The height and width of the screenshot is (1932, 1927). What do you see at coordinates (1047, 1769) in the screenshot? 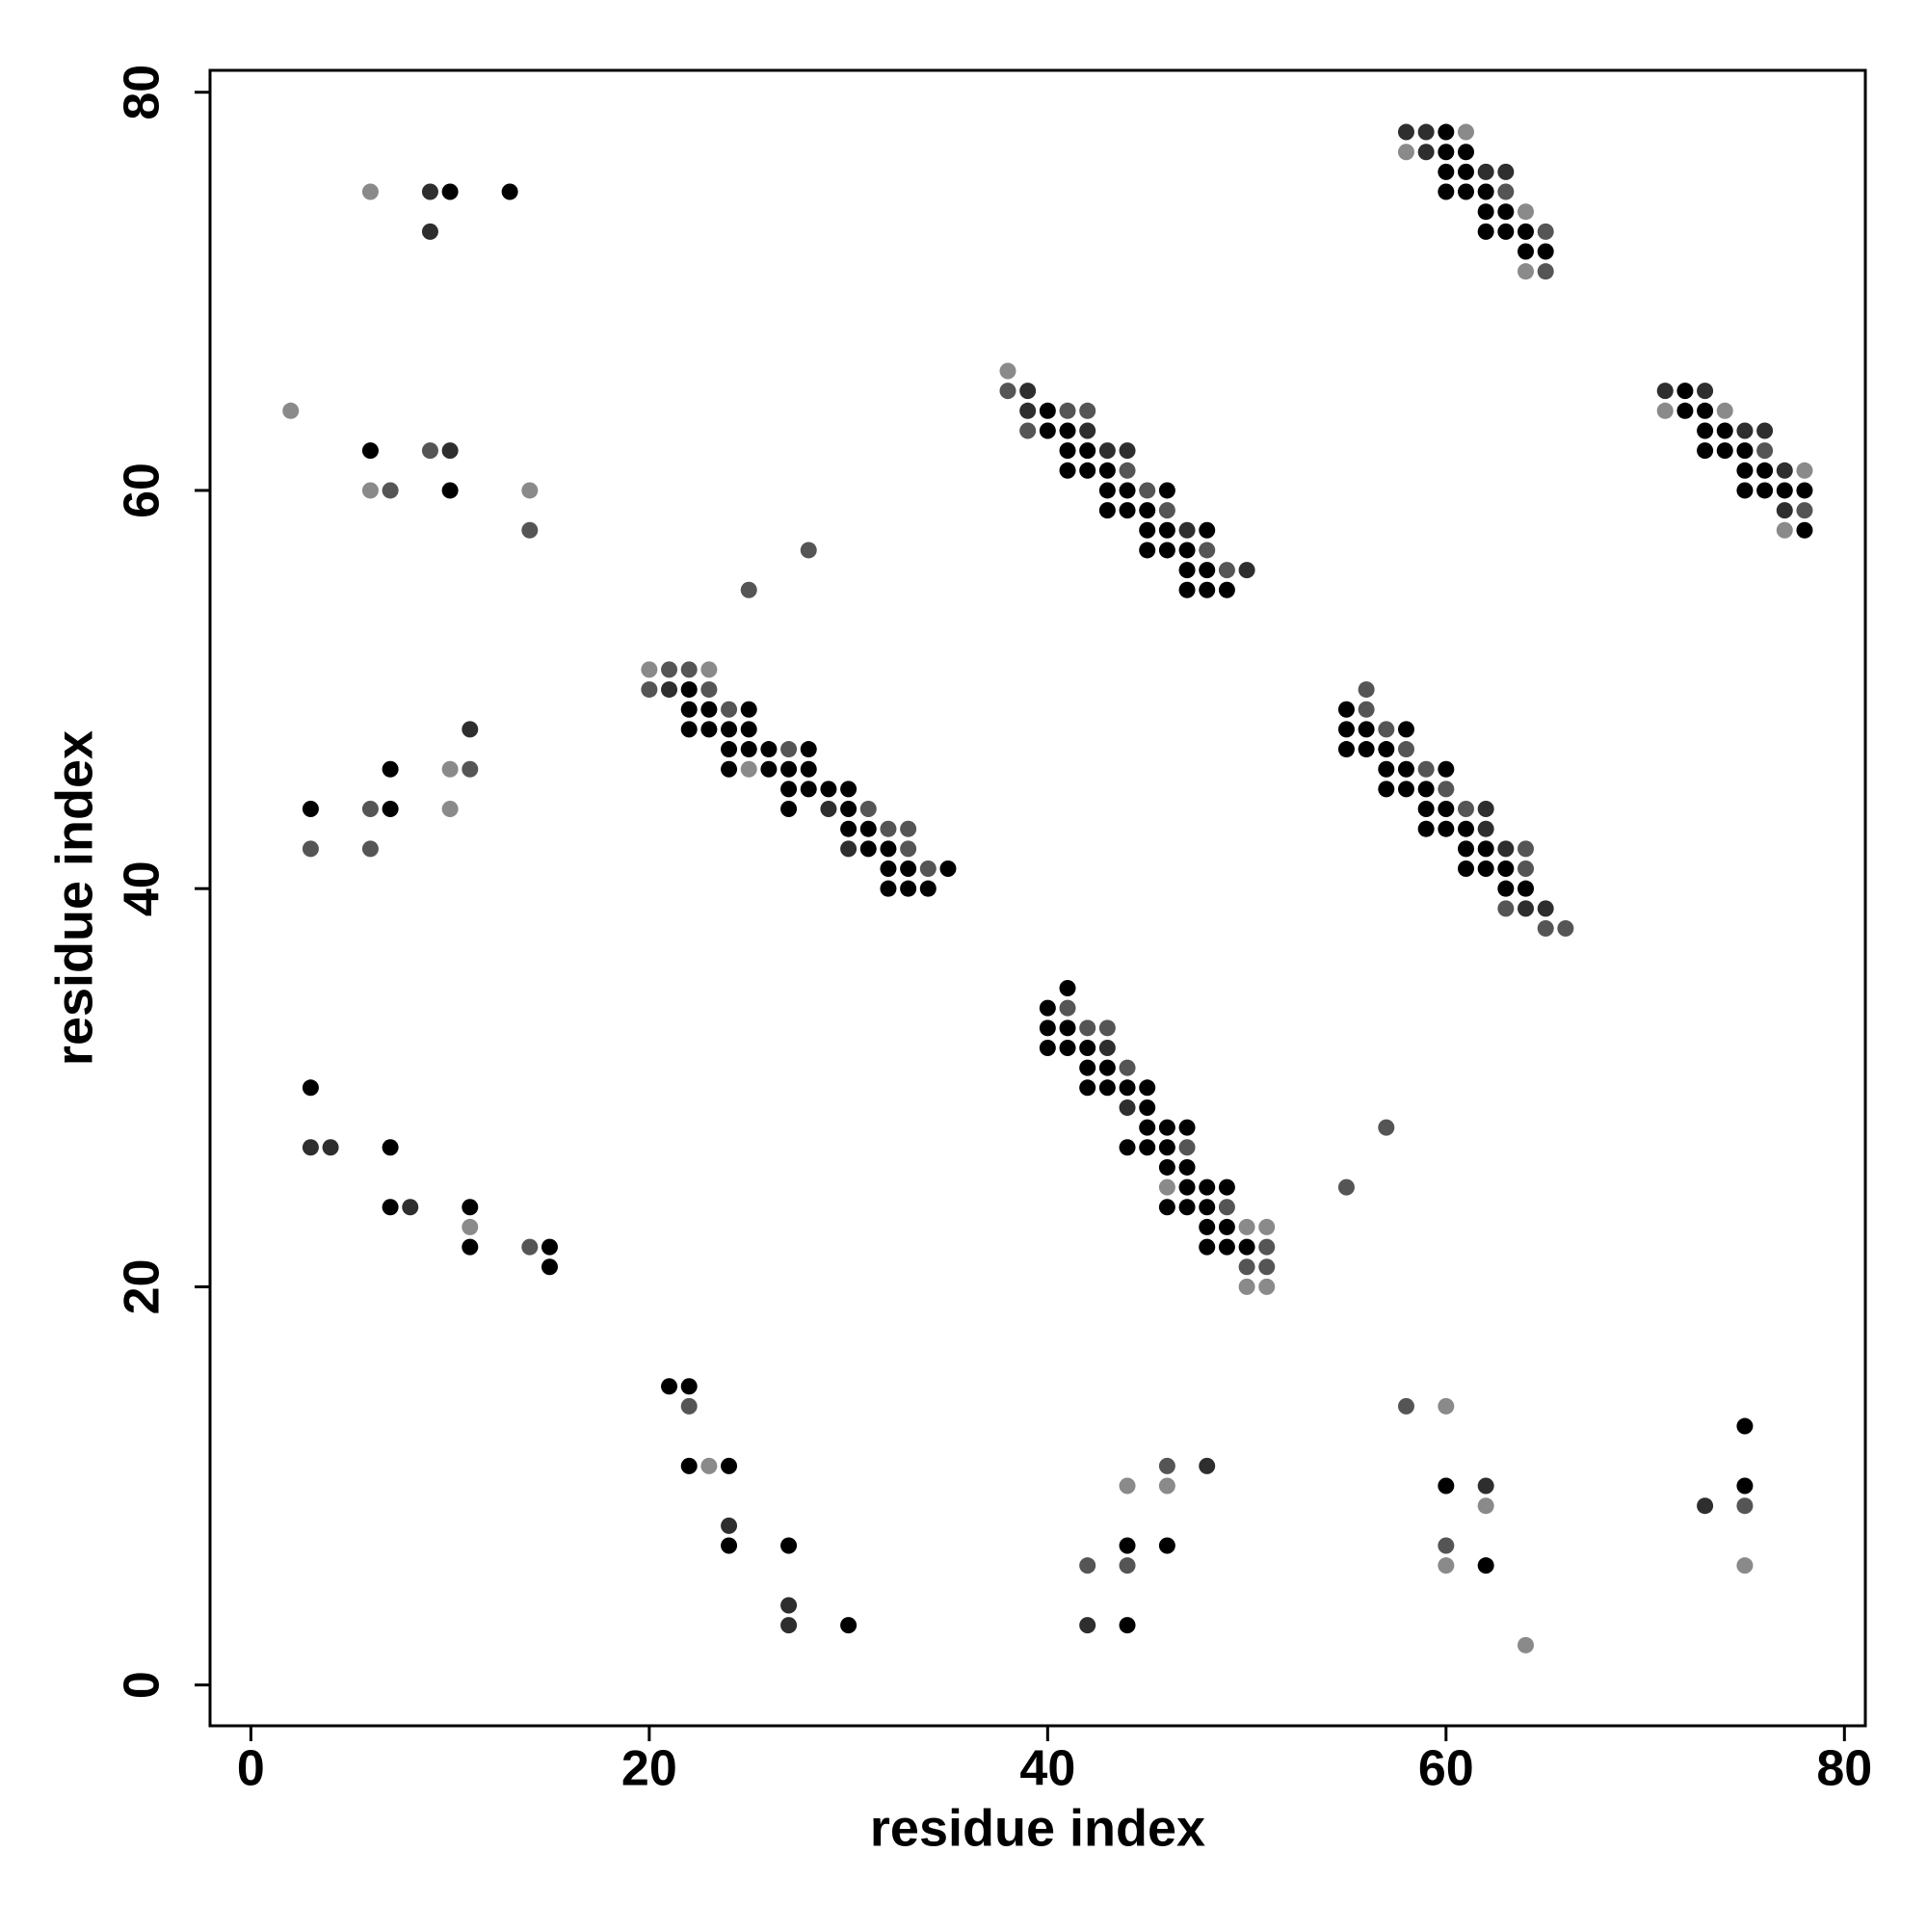
I see `x-tick-label: 40` at bounding box center [1047, 1769].